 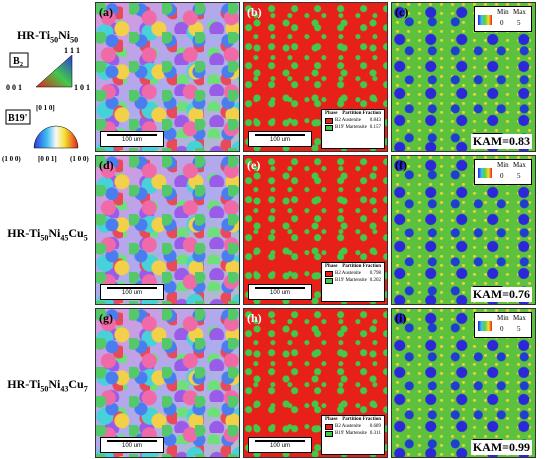 What do you see at coordinates (106, 165) in the screenshot?
I see `panel-tag: (d)` at bounding box center [106, 165].